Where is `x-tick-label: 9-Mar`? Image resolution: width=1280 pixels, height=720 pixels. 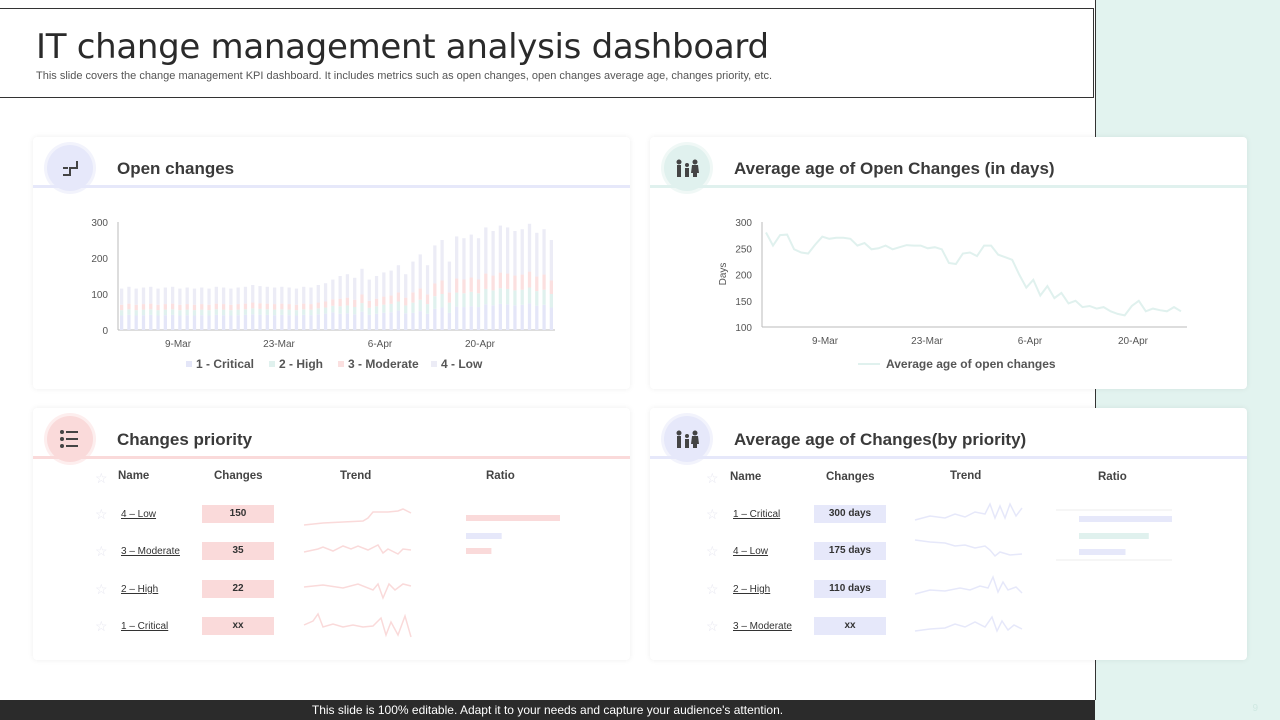
x-tick-label: 9-Mar is located at coordinates (825, 341).